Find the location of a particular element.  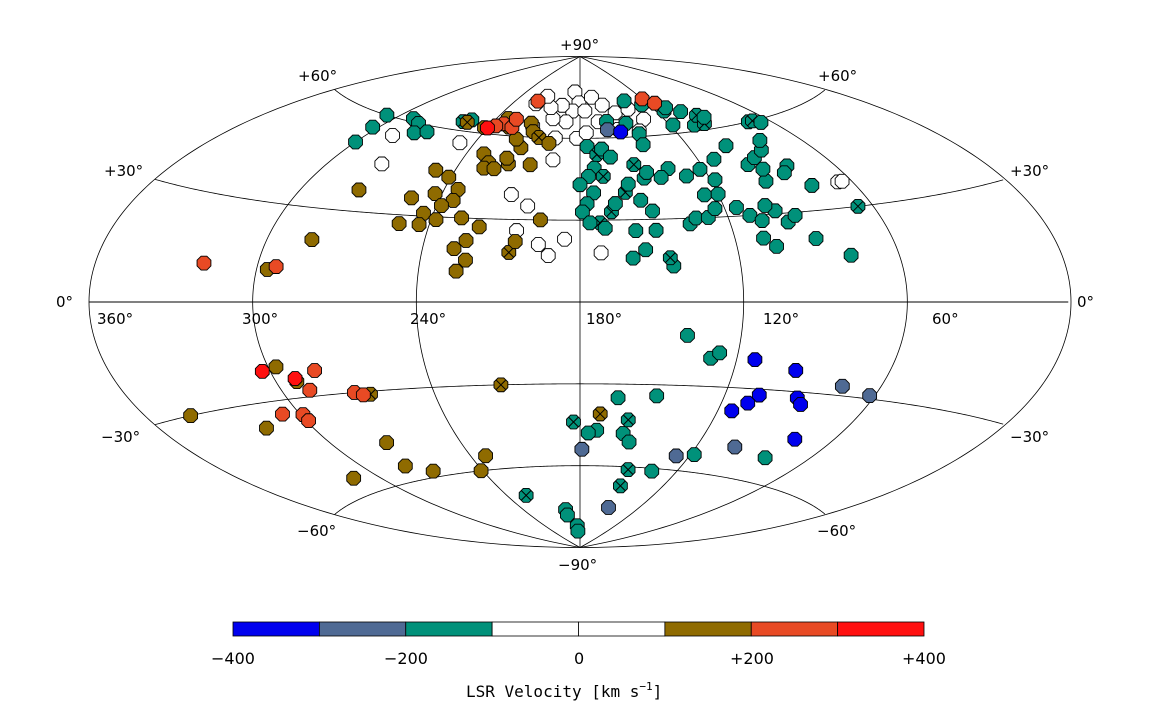

lon-label-360: 360° is located at coordinates (115, 319).